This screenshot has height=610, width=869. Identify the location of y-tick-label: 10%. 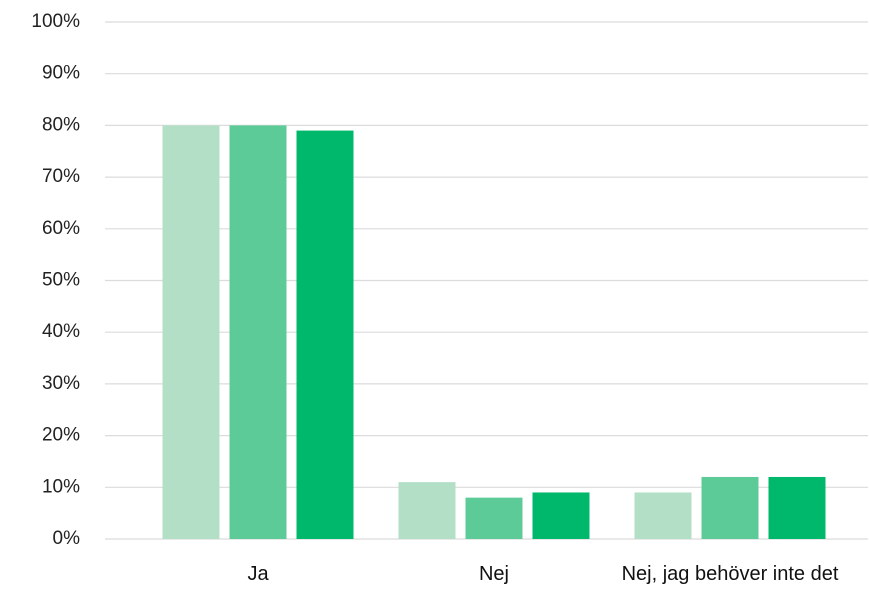
(61, 486).